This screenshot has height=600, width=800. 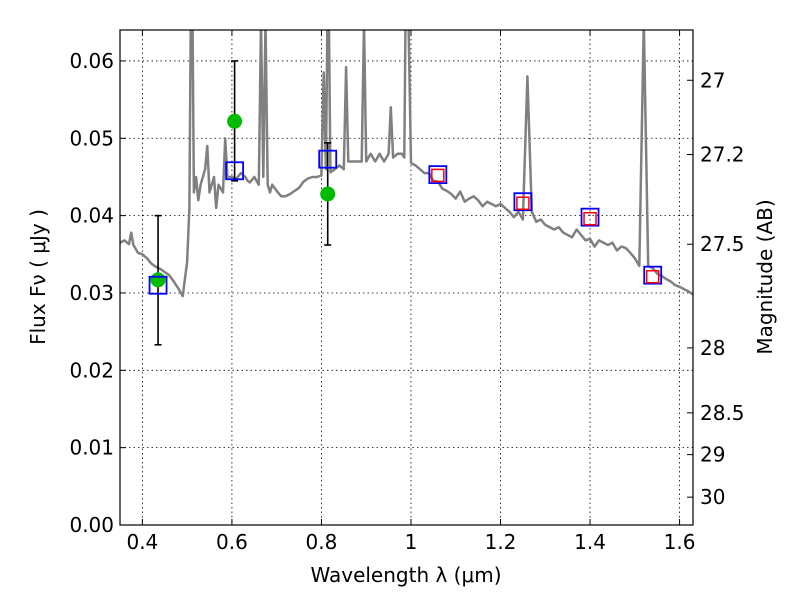 What do you see at coordinates (405, 575) in the screenshot?
I see `x-axis-title: Wavelength λ (μm)` at bounding box center [405, 575].